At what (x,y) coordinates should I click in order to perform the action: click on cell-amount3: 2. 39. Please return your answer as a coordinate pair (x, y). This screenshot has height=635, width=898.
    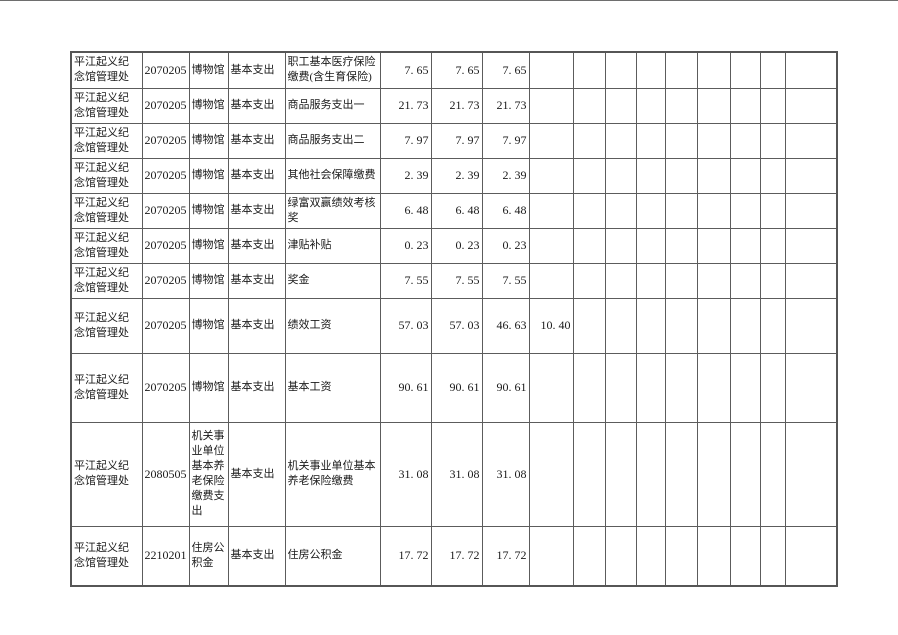
    Looking at the image, I should click on (505, 175).